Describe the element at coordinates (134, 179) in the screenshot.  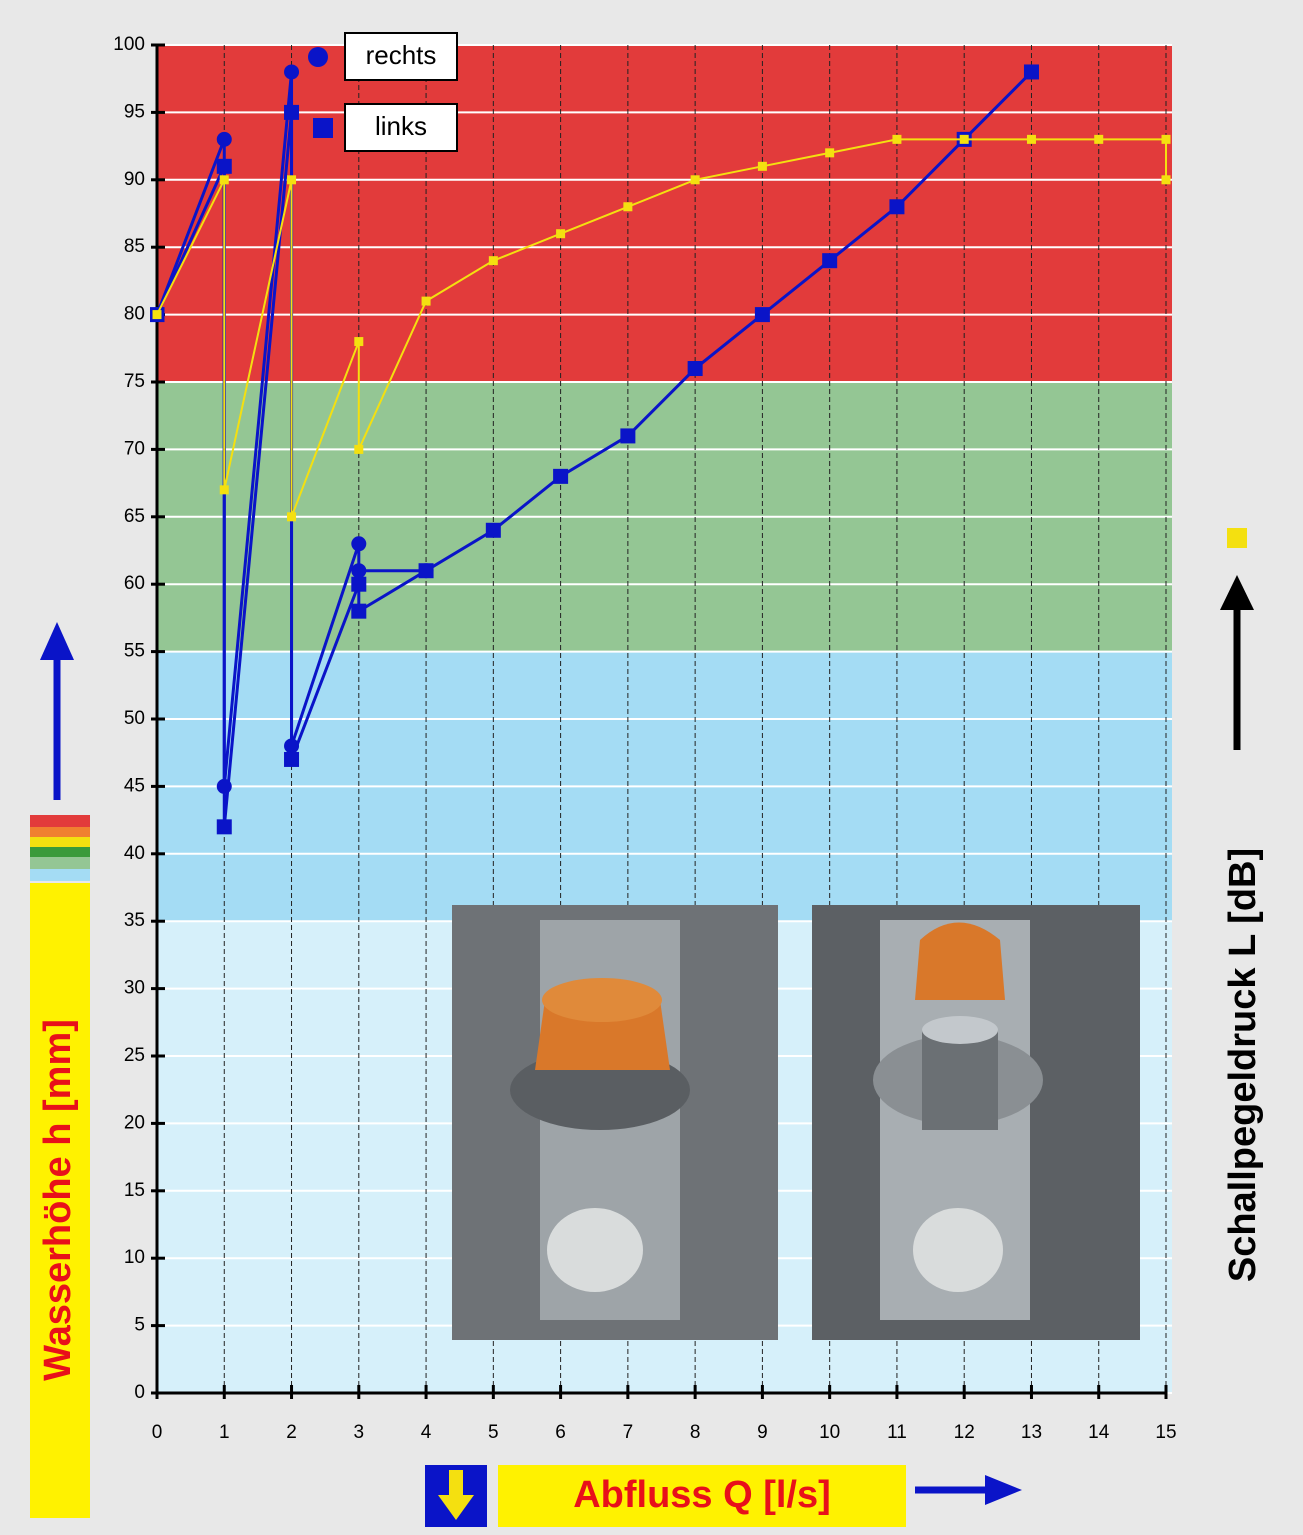
I see `y-tick-label: 90` at that location.